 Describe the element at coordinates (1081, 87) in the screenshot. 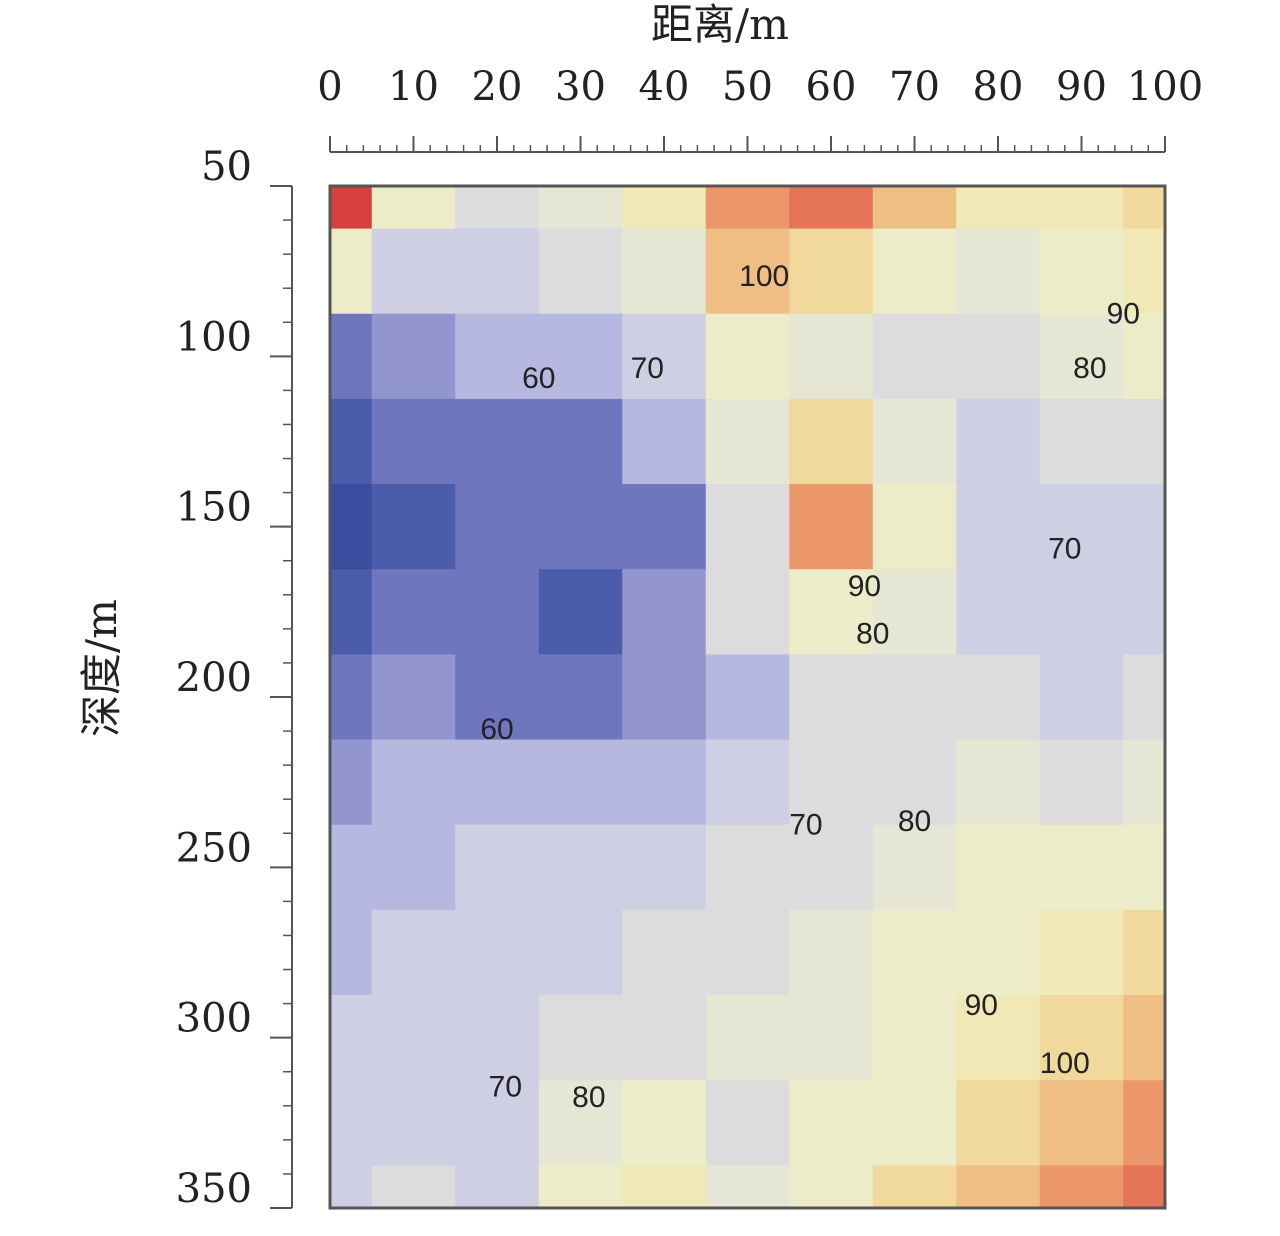

I see `x-tick-label: 90` at that location.